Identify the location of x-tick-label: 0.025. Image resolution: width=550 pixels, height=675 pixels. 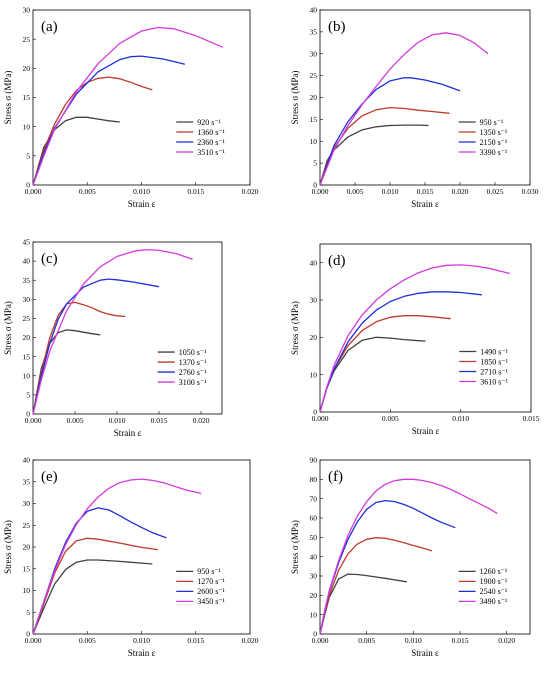
(495, 191).